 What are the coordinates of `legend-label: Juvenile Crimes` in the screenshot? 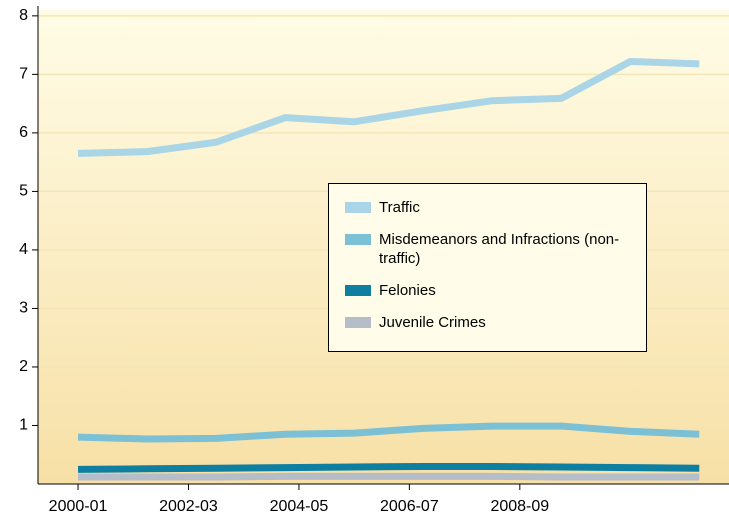 It's located at (432, 322).